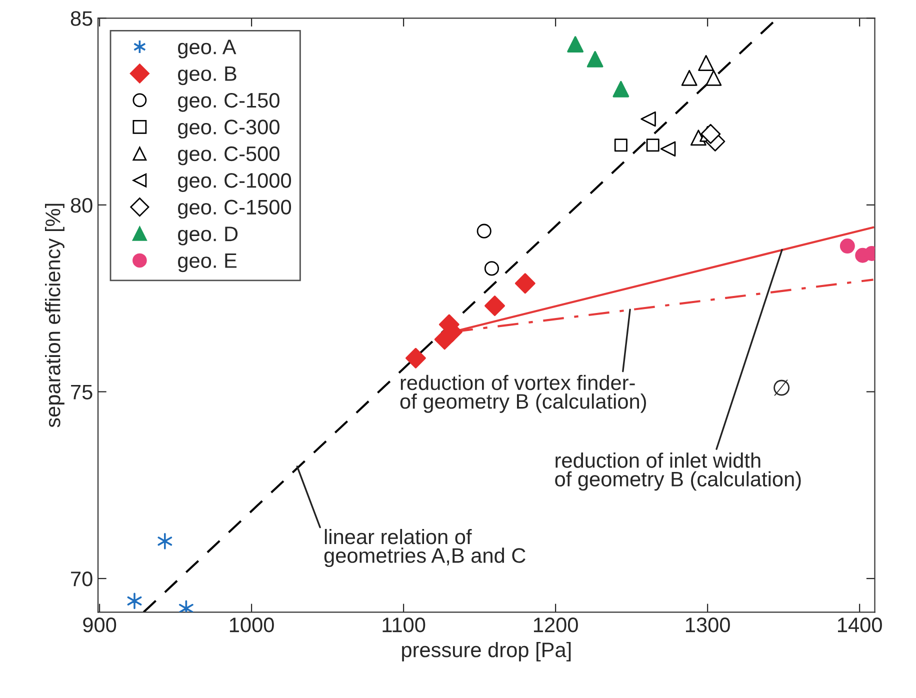 This screenshot has width=916, height=698. I want to click on legend-label: geo. C-150, so click(229, 102).